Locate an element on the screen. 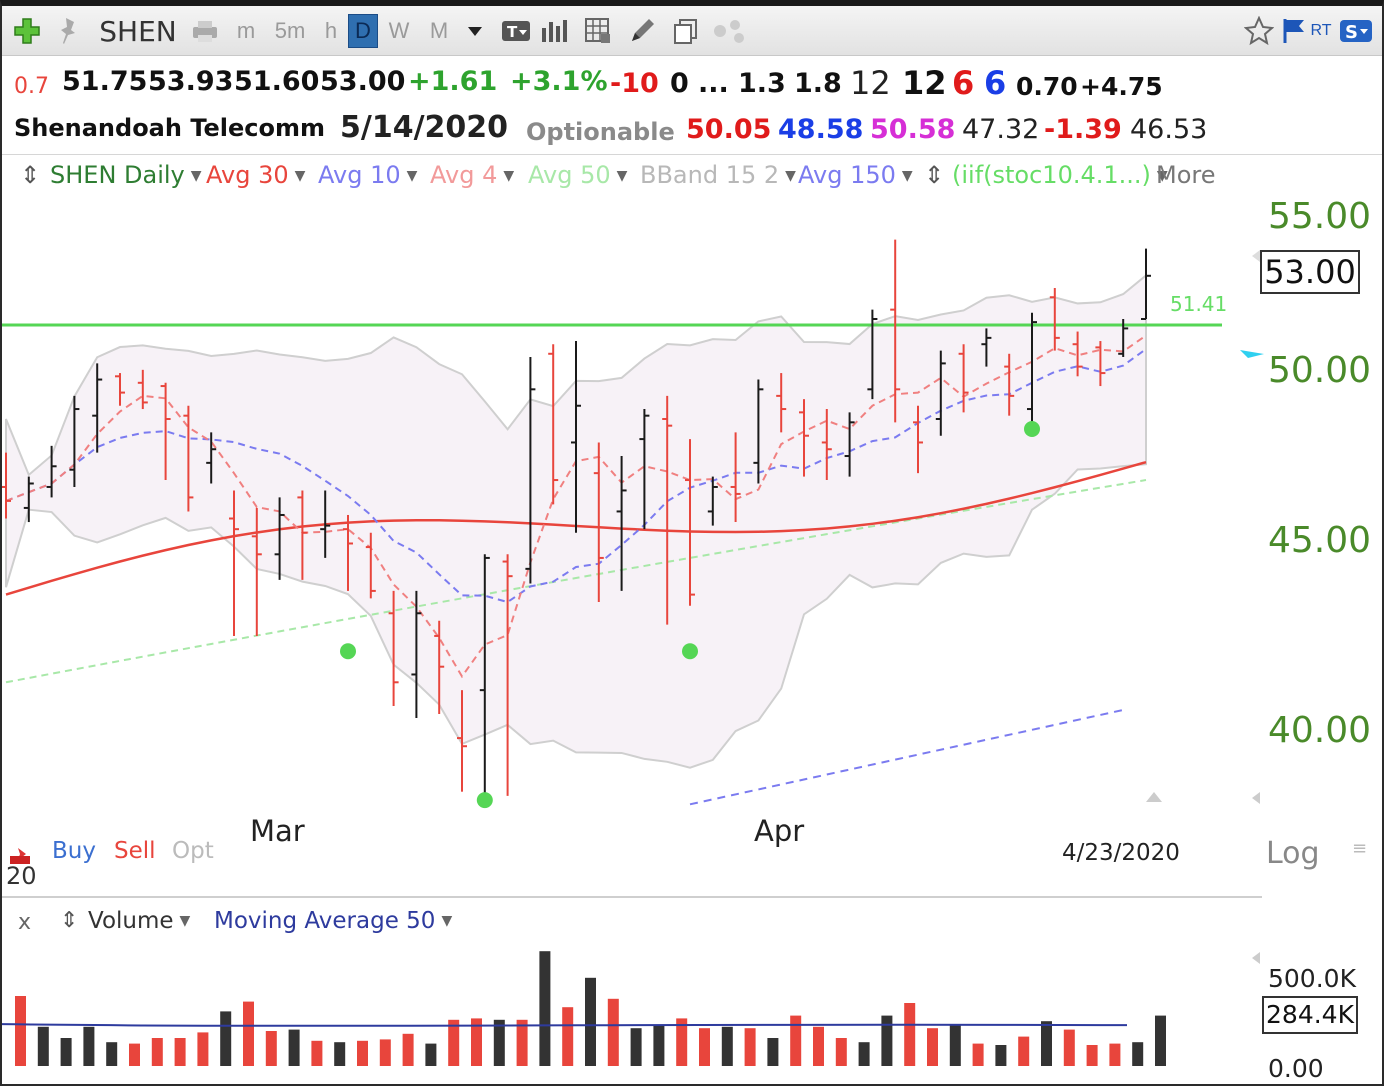  volume-legend: Volume ▼ is located at coordinates (139, 921).